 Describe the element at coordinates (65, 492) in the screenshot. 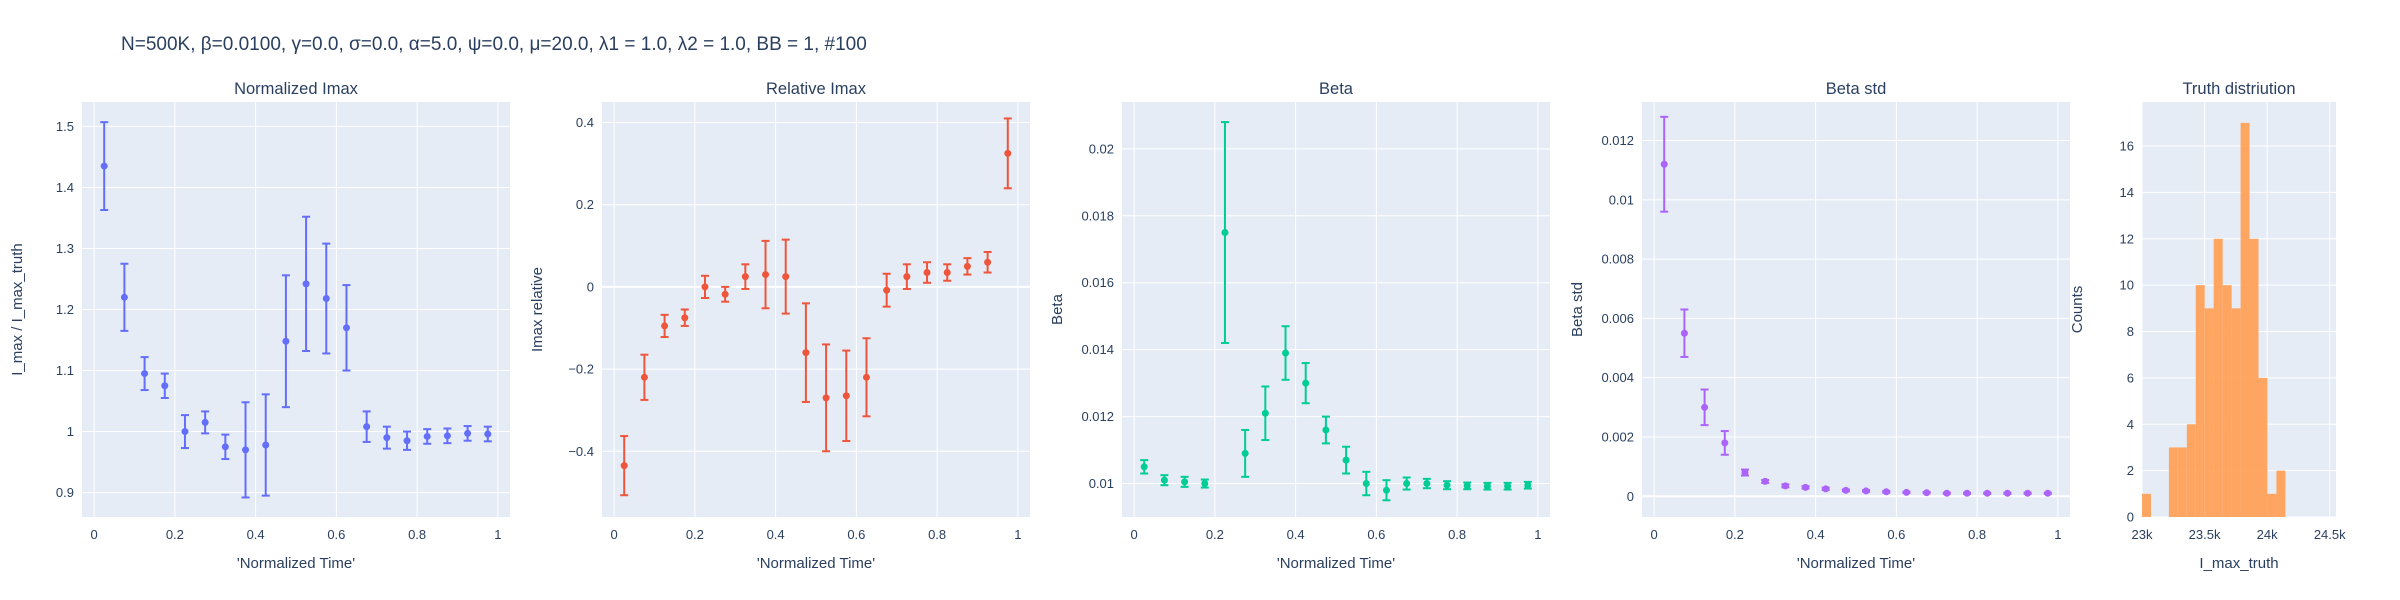

I see `y-tick-label: 0.9` at that location.